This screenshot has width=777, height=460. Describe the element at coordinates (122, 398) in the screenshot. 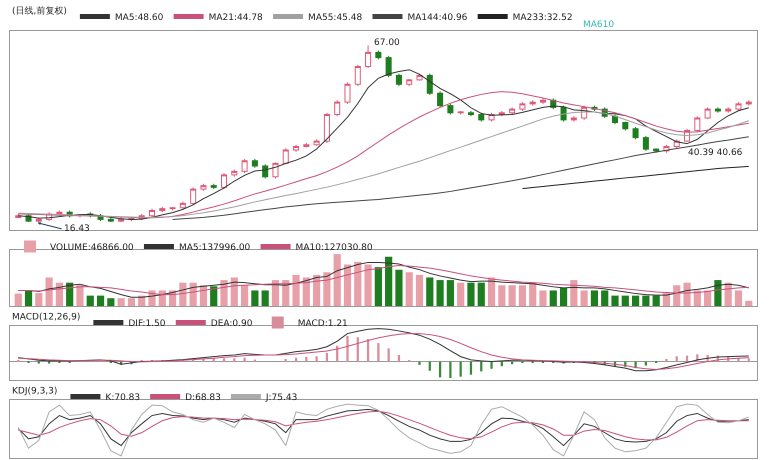

I see `legend-label: K:70.83` at that location.